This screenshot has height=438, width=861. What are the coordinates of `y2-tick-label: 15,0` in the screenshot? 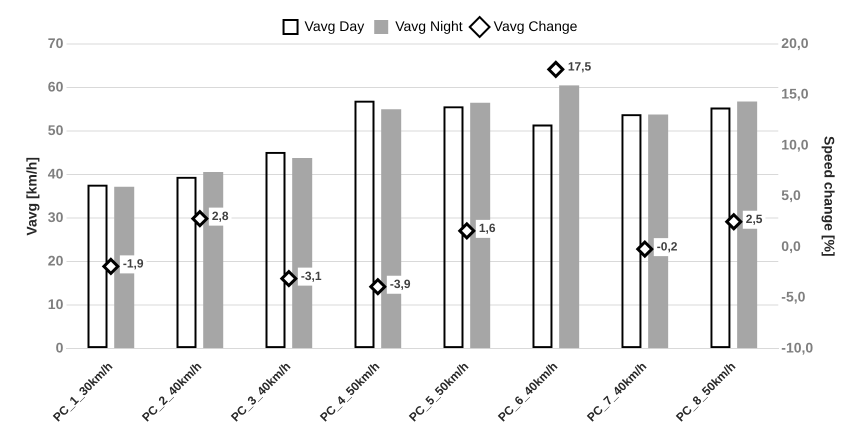 It's located at (795, 94).